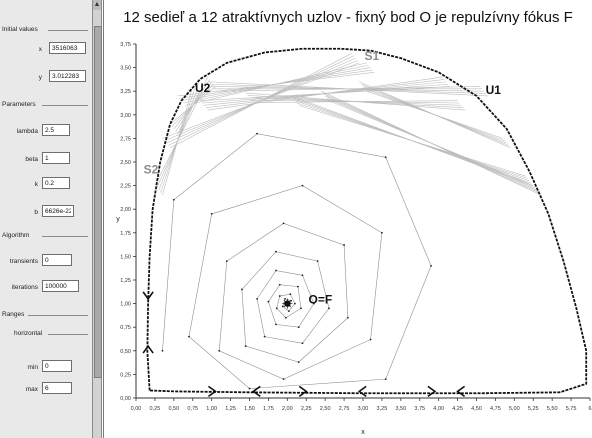 This screenshot has height=438, width=592. Describe the element at coordinates (125, 139) in the screenshot. I see `y-tick-label: 2,75` at that location.